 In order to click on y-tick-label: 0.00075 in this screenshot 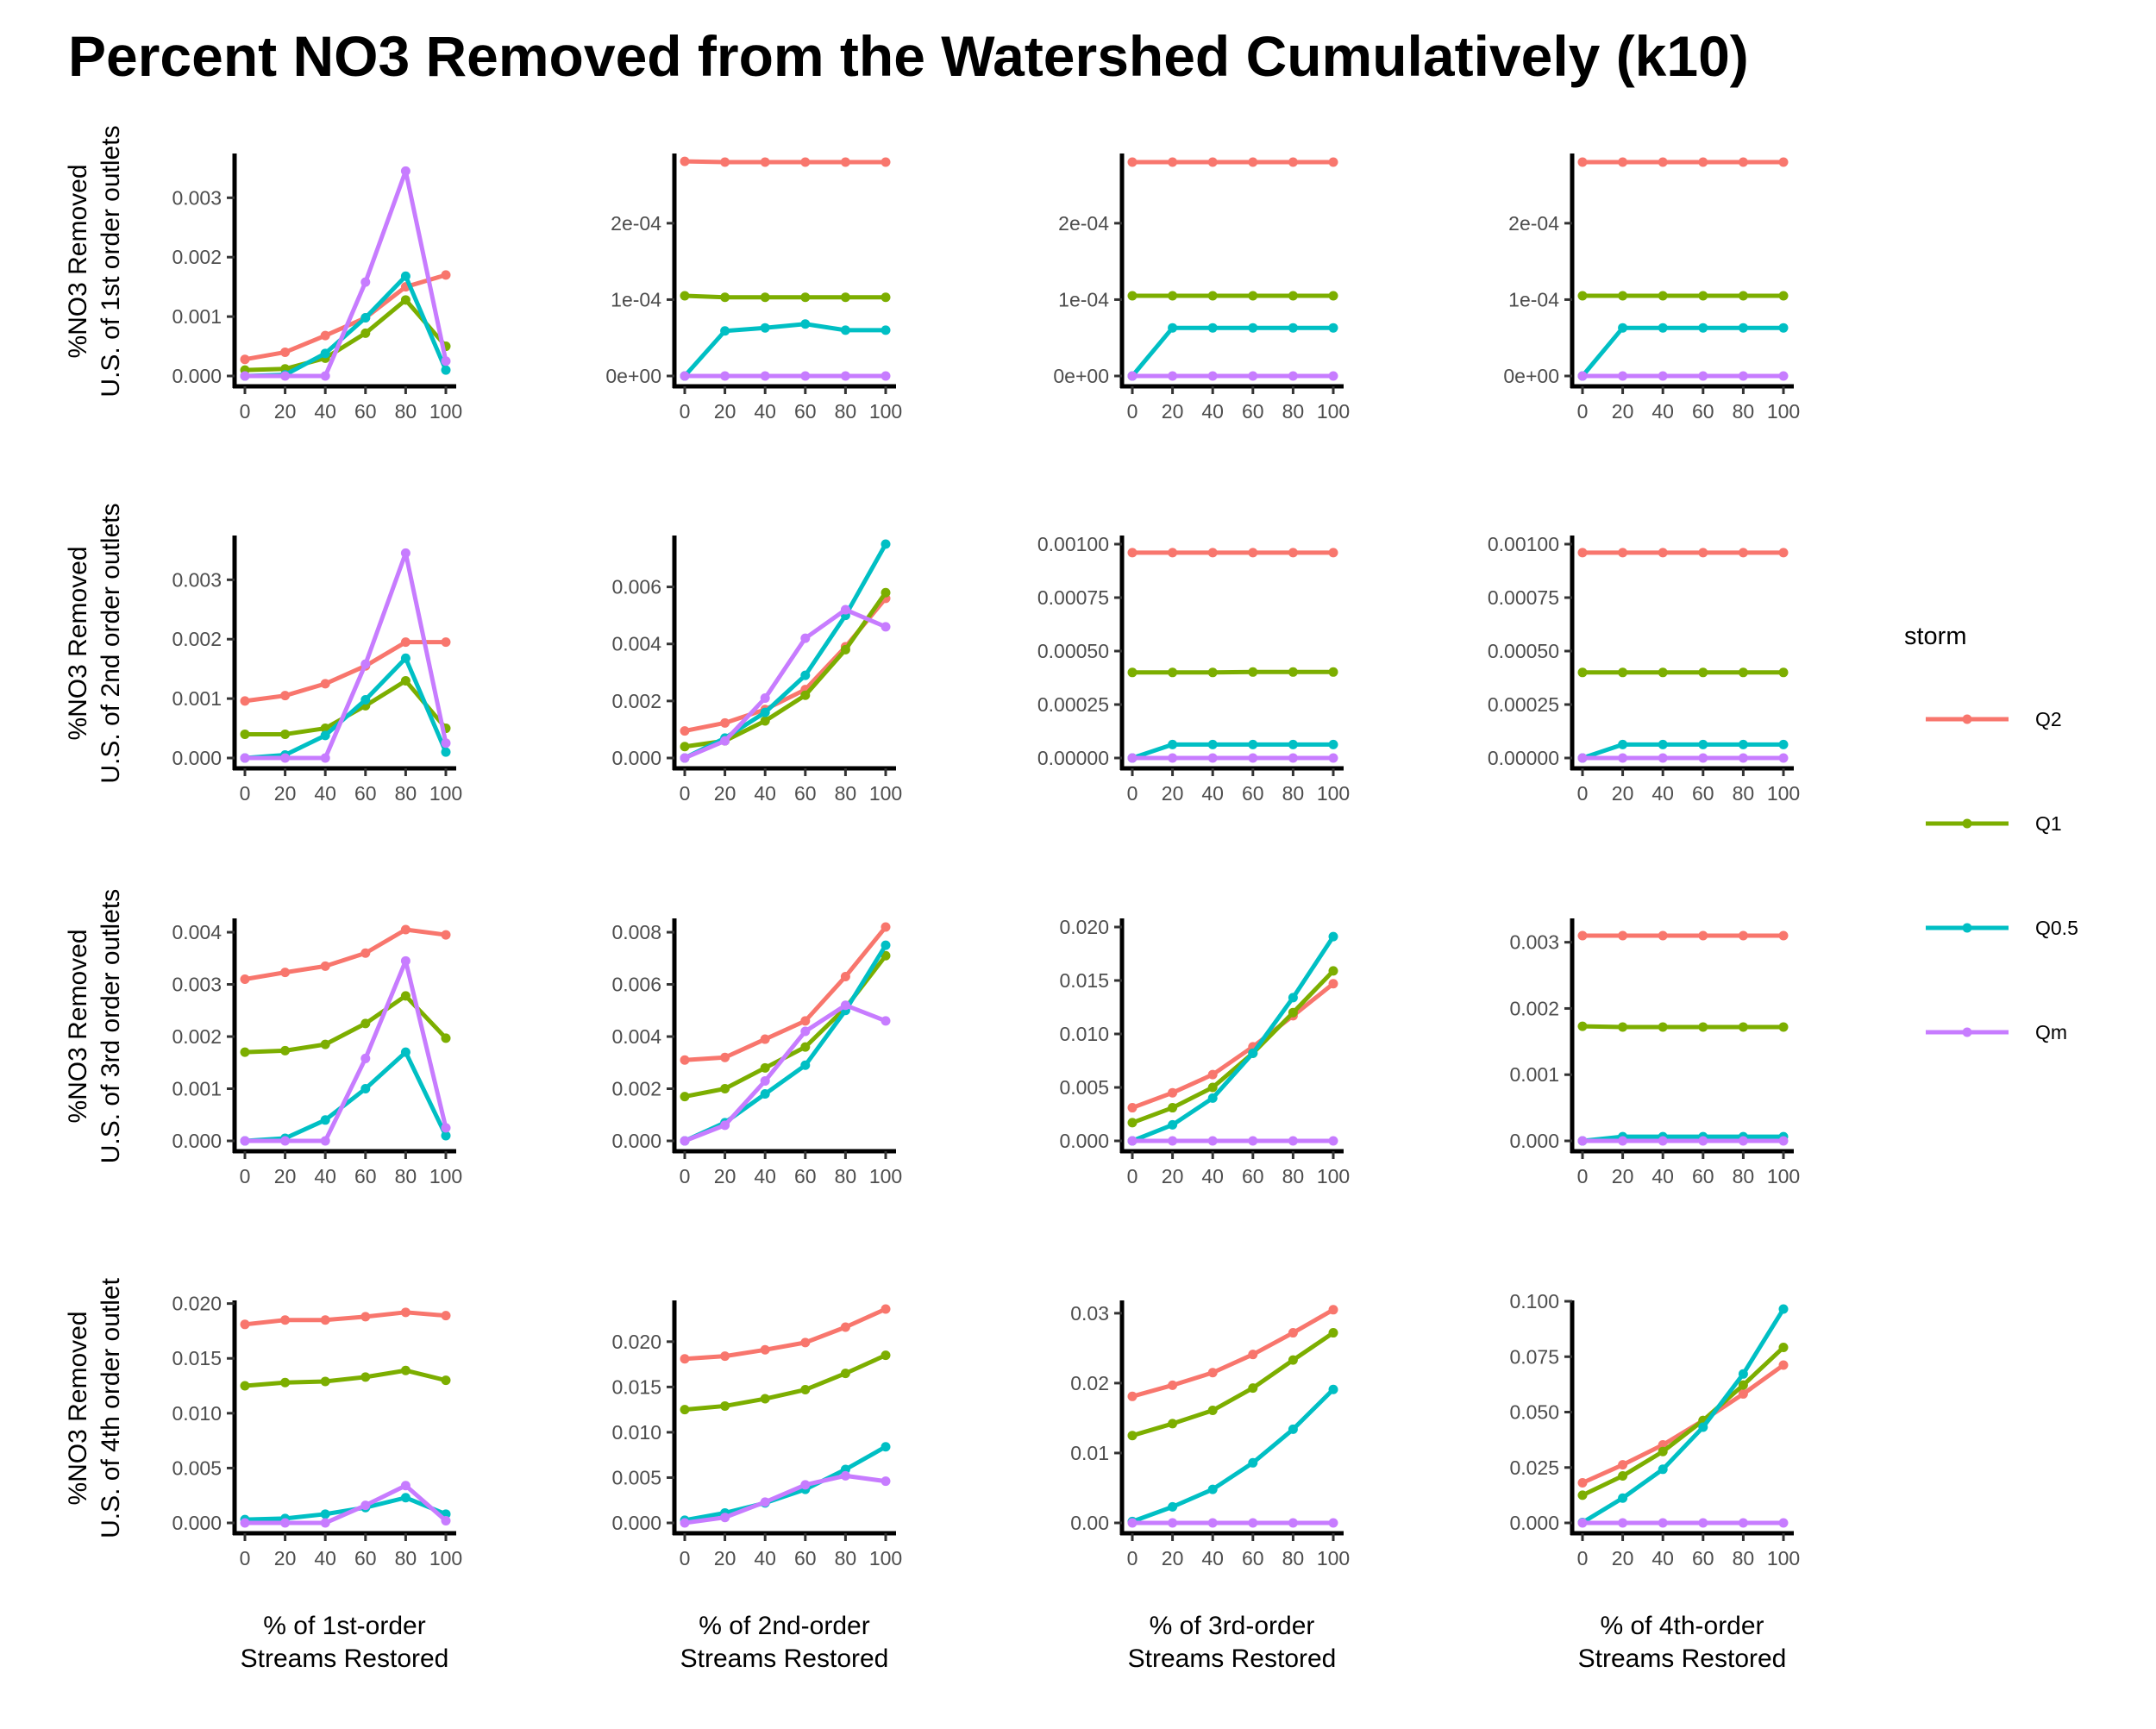, I will do `click(1073, 598)`.